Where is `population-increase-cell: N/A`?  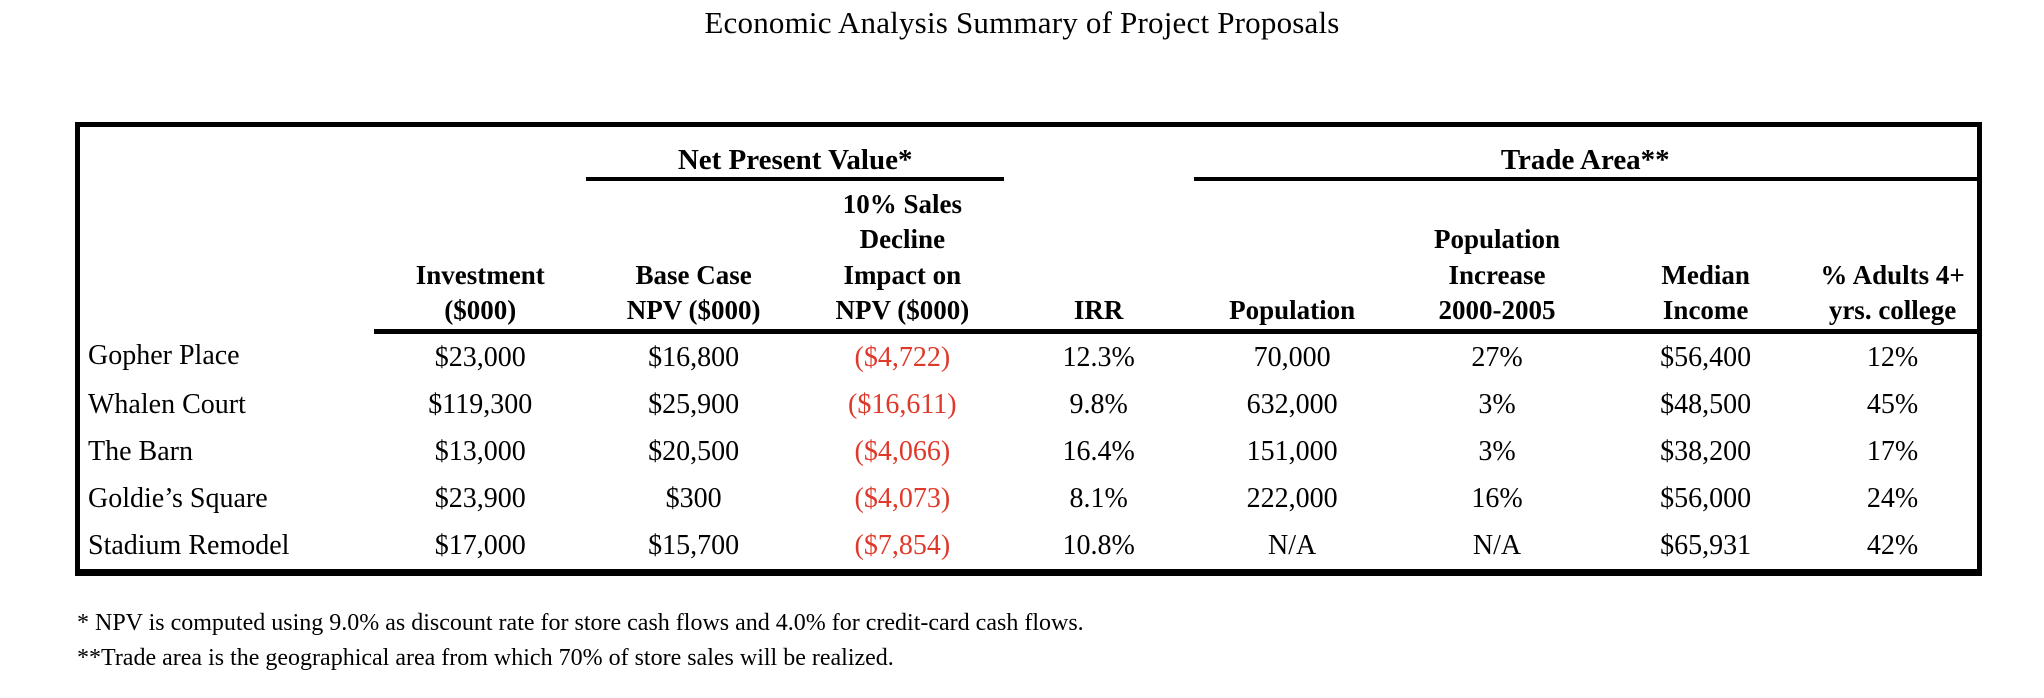
population-increase-cell: N/A is located at coordinates (1497, 545).